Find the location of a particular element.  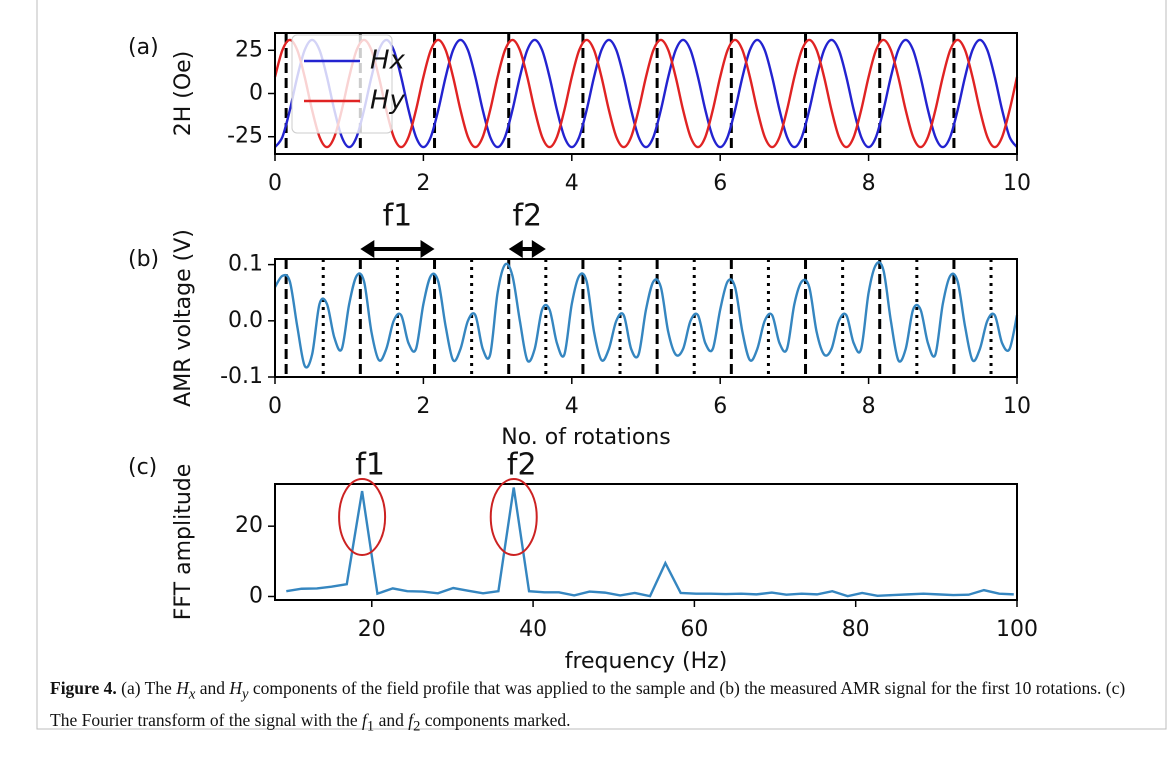

caption-label: Figure 4. is located at coordinates (83, 688).